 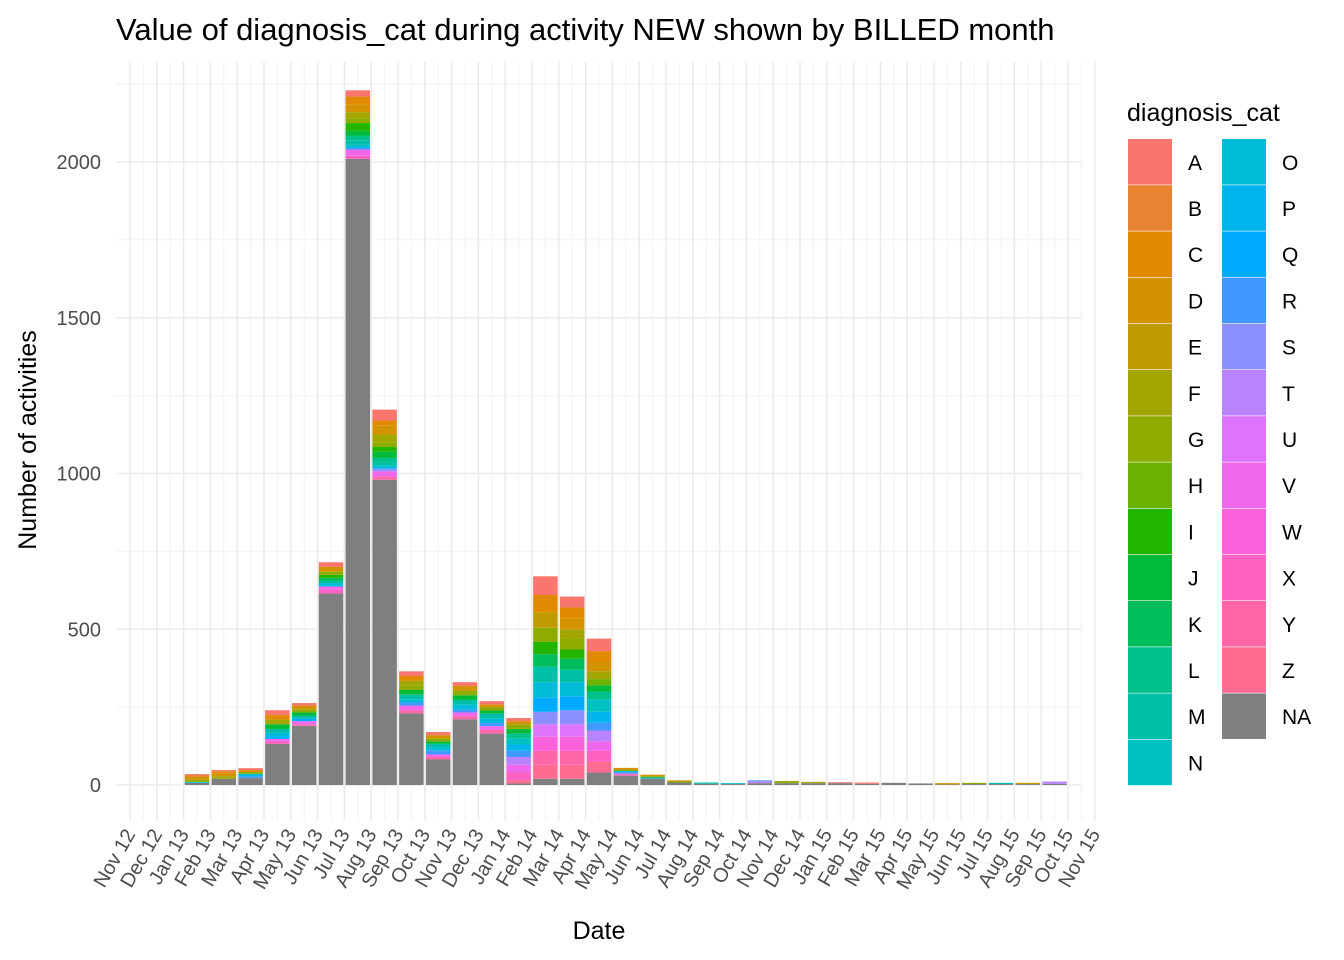 I want to click on y-tick-label: 0, so click(x=95, y=786).